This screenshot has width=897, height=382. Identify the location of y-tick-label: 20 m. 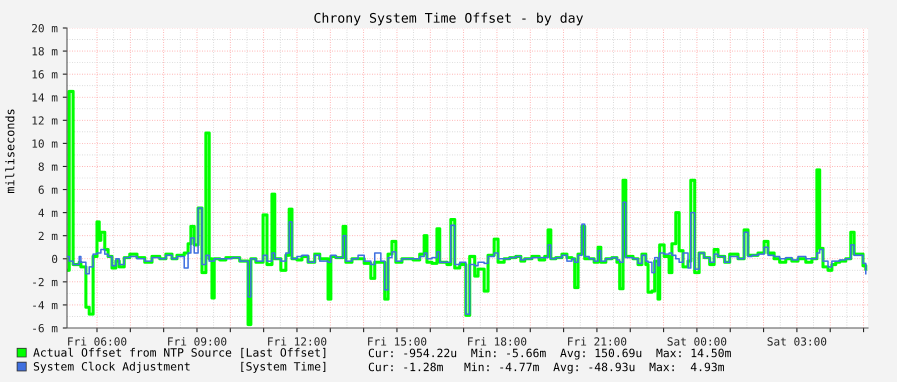
(45, 28).